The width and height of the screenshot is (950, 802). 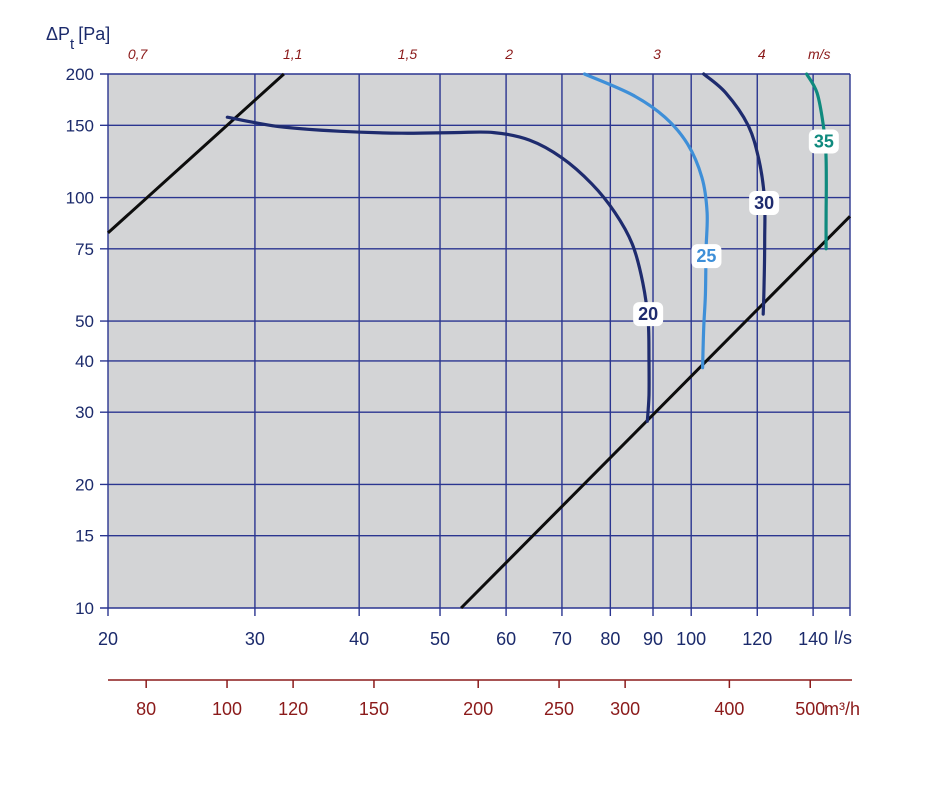 What do you see at coordinates (292, 54) in the screenshot?
I see `velocity-tick-label: 1,1` at bounding box center [292, 54].